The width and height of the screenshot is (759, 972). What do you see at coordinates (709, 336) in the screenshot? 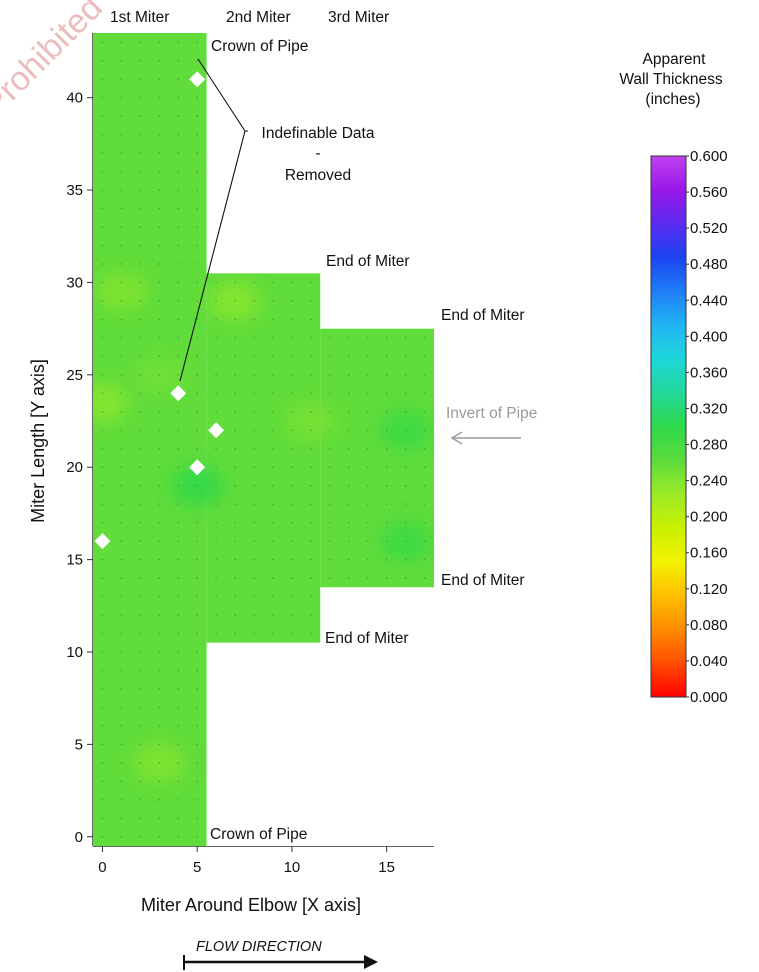
I see `colorbar-tick-label: 0.400` at bounding box center [709, 336].